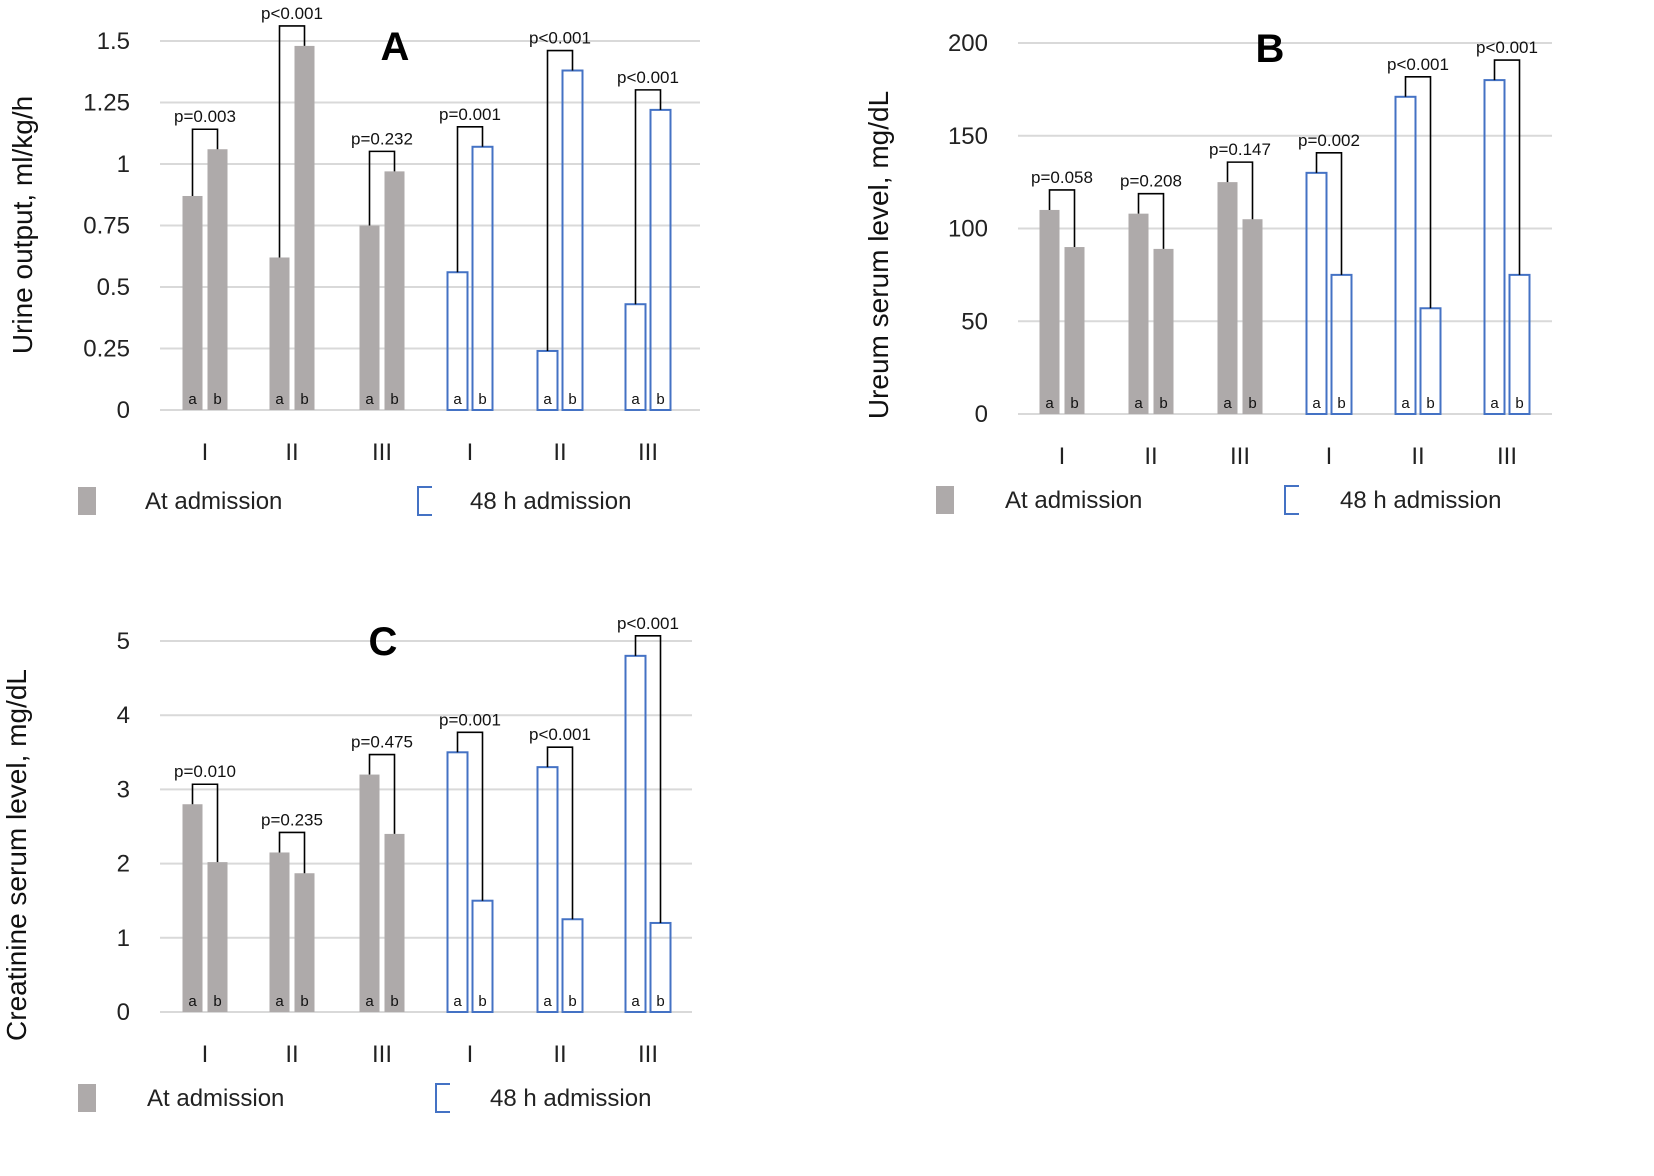 Image resolution: width=1654 pixels, height=1176 pixels. Describe the element at coordinates (968, 136) in the screenshot. I see `y-tick-label: 150` at that location.